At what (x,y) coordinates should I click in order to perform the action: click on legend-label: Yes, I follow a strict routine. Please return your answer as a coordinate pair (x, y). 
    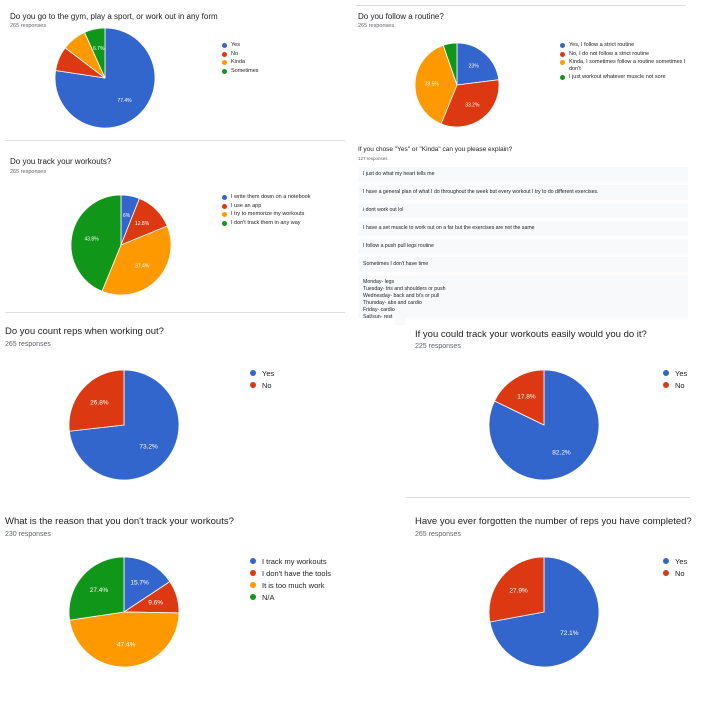
    Looking at the image, I should click on (602, 45).